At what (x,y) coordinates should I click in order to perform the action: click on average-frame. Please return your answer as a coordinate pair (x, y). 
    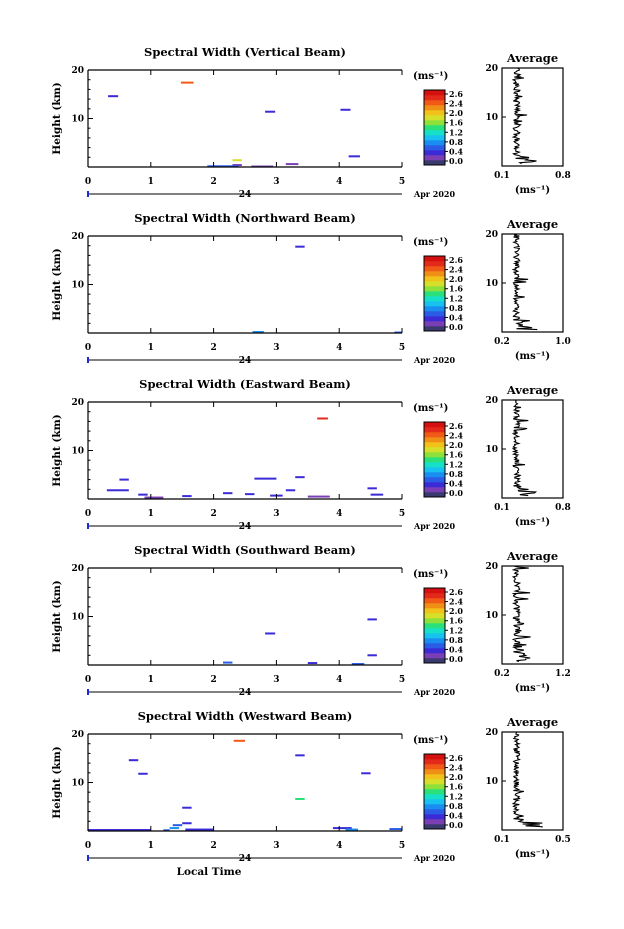
    Looking at the image, I should click on (532, 615).